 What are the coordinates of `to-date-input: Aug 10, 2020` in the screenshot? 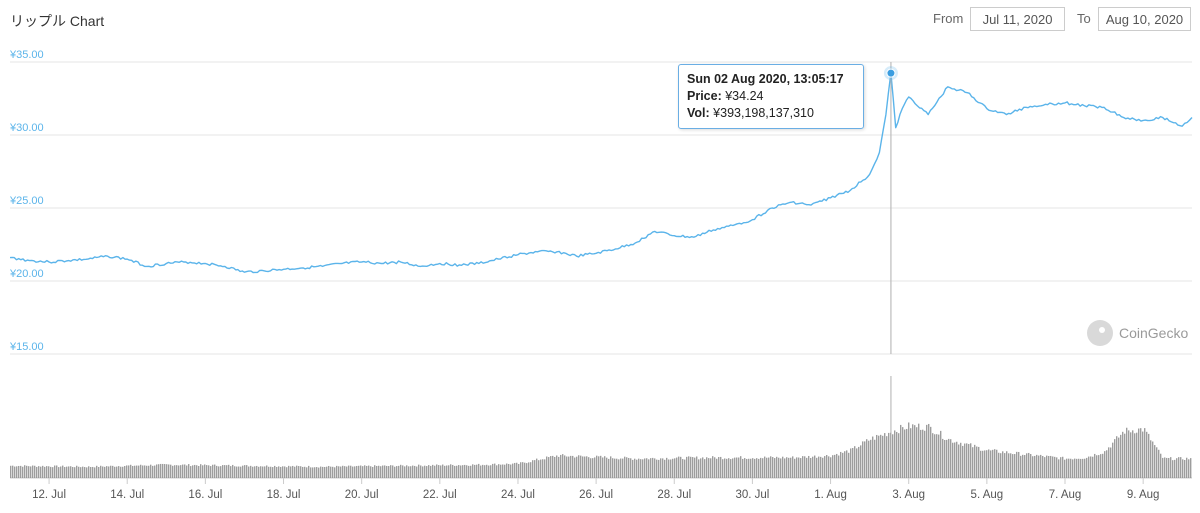 It's located at (1144, 19).